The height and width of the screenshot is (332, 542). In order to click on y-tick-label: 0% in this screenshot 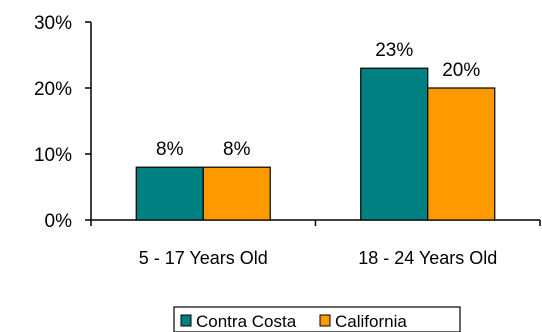, I will do `click(59, 221)`.